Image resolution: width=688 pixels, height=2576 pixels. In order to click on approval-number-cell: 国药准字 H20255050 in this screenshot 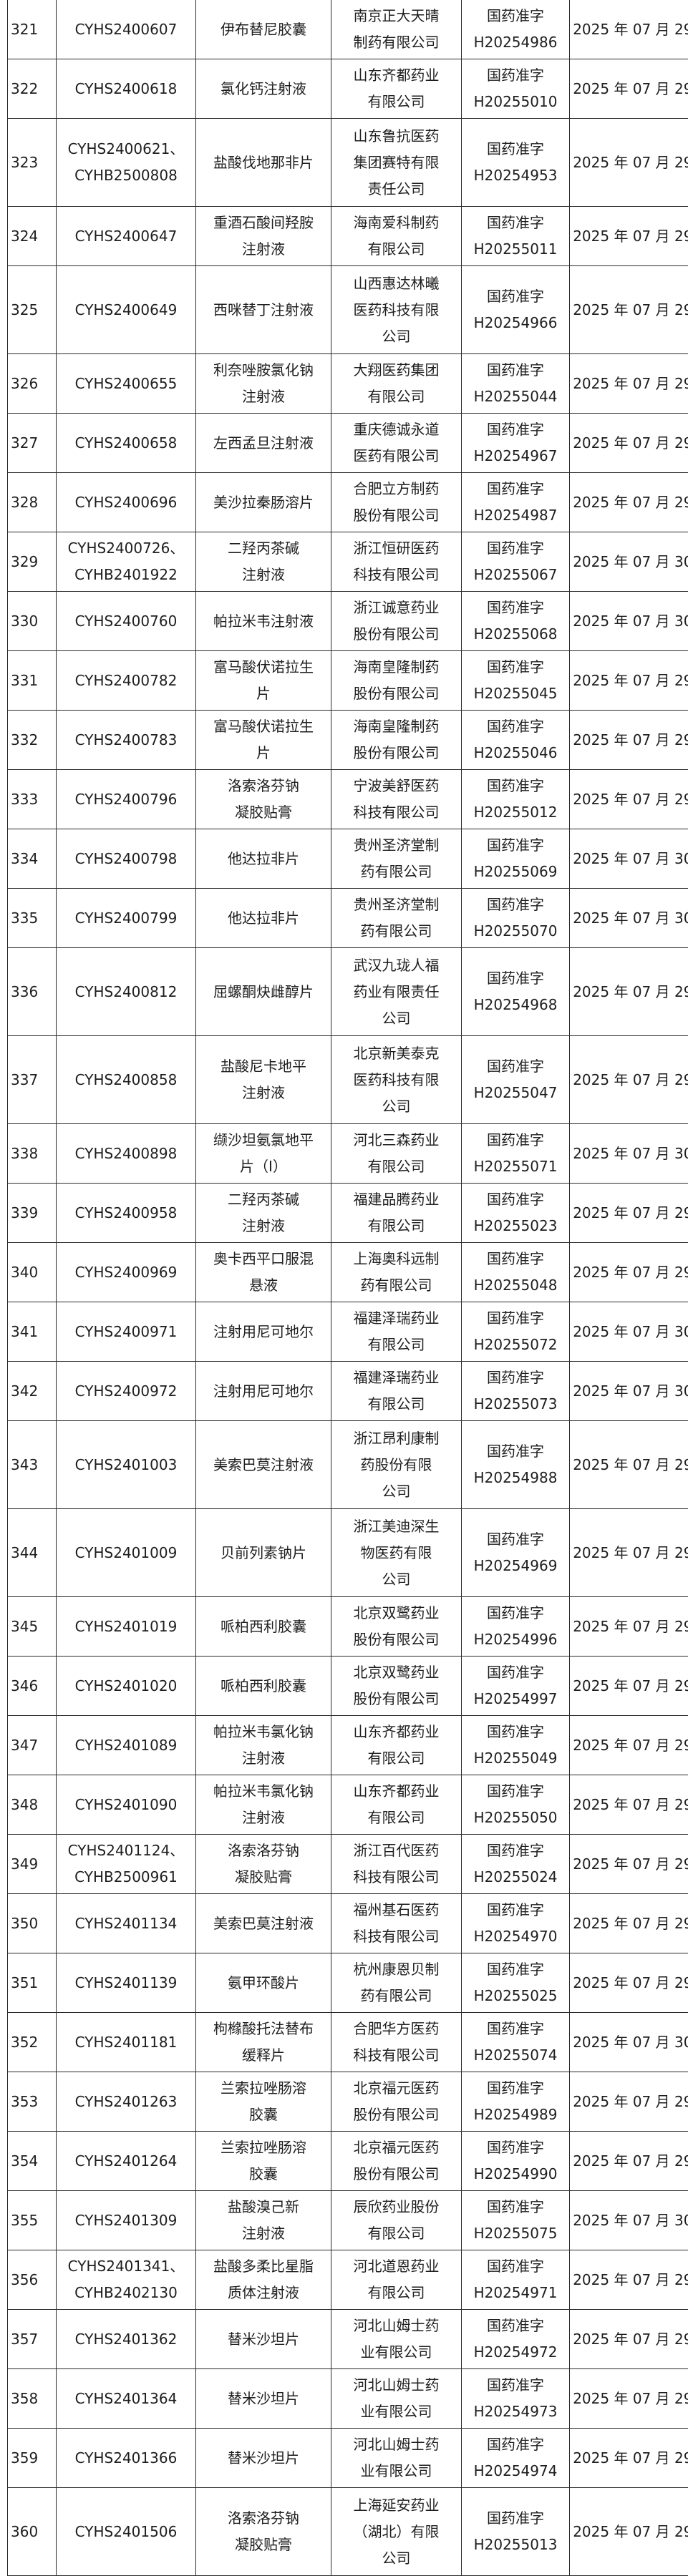, I will do `click(515, 1805)`.